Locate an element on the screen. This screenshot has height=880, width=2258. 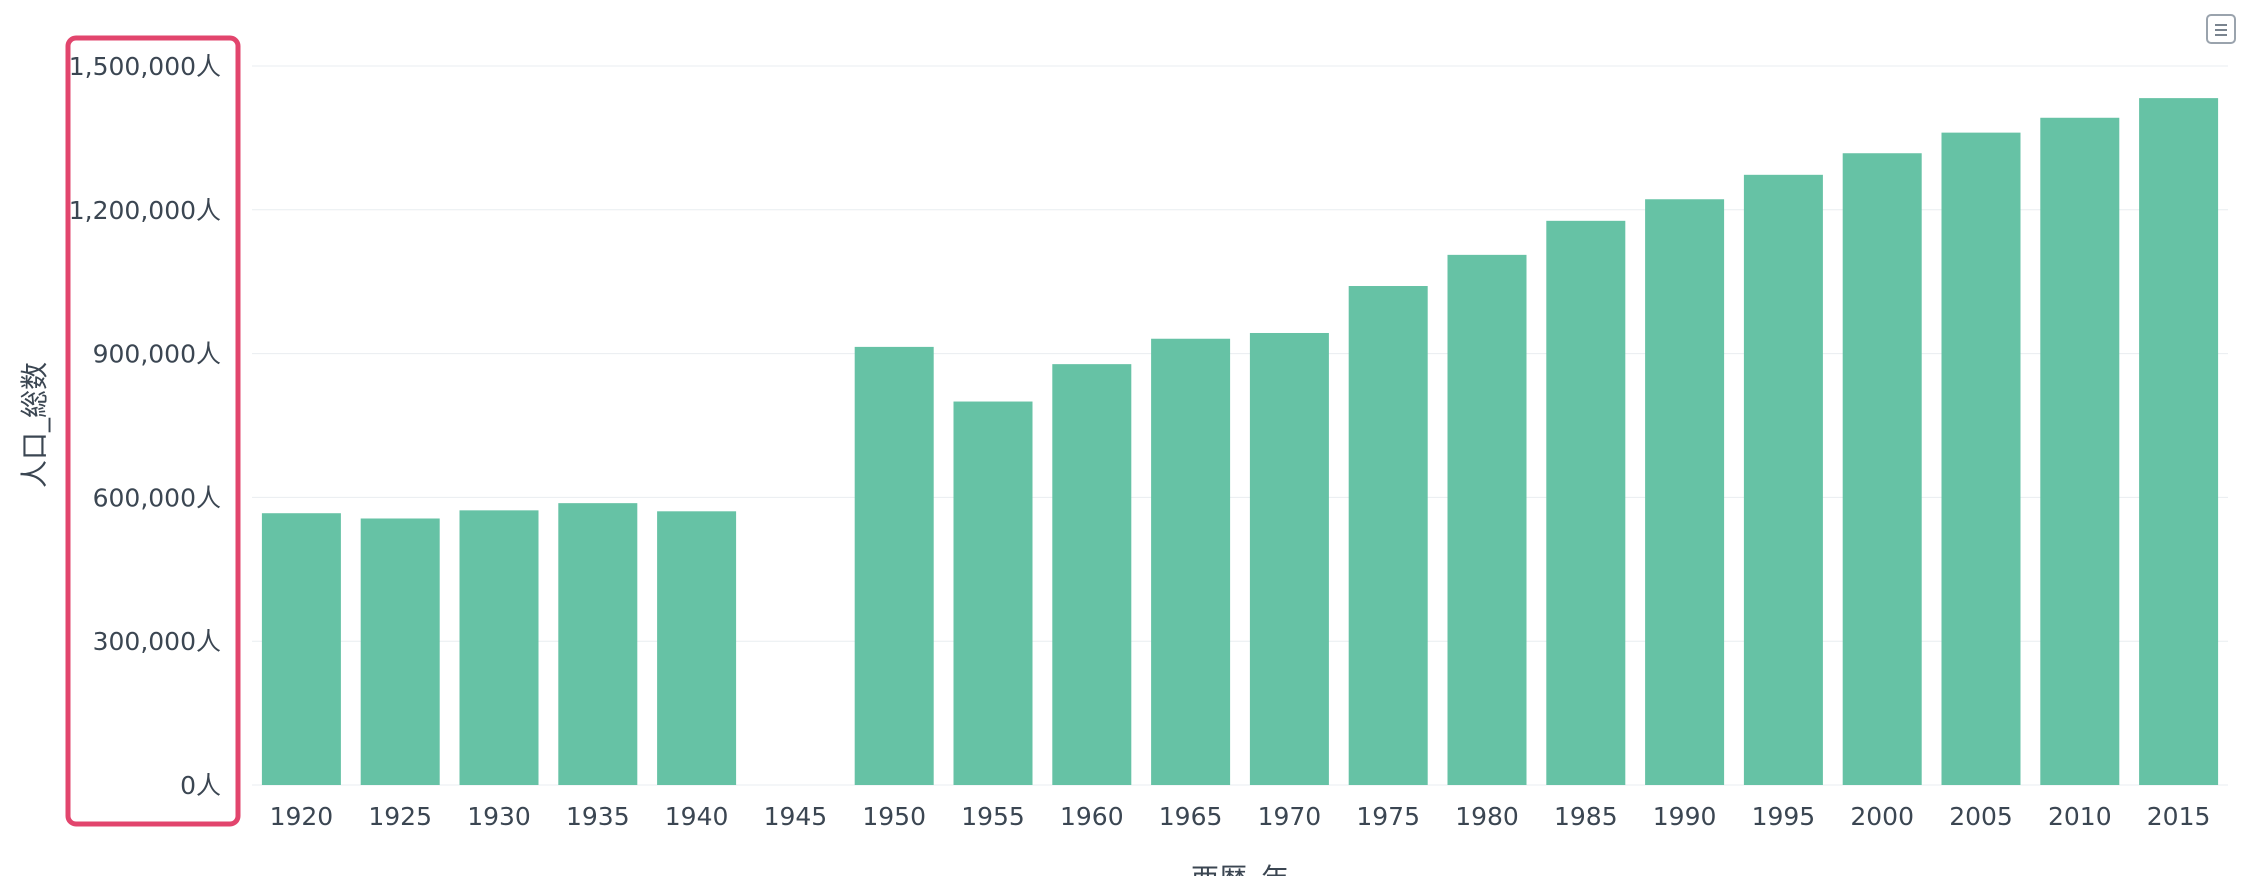
y-tick-label: 1,500,000人 is located at coordinates (145, 66).